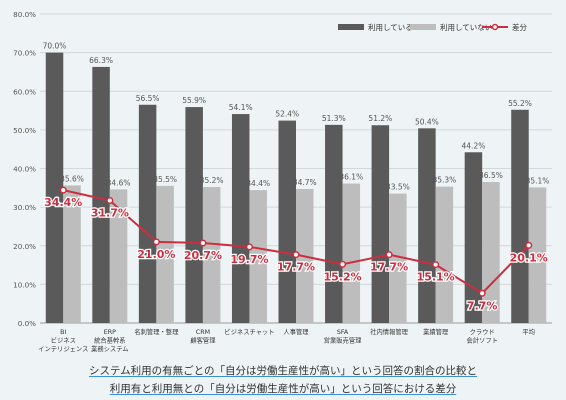  I want to click on bar-using-value-label: 44.2%, so click(474, 145).